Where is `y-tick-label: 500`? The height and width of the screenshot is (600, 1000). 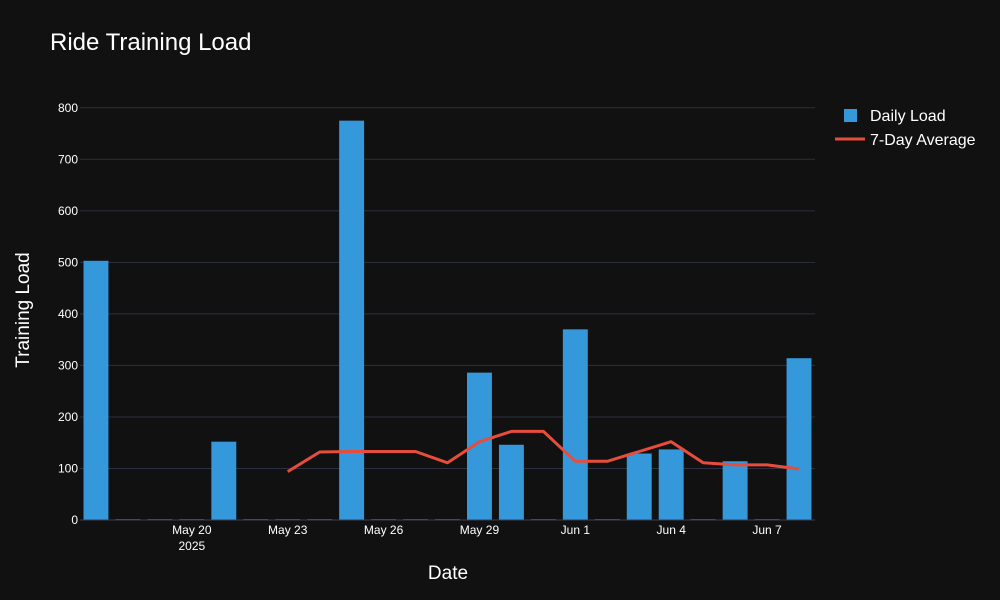 y-tick-label: 500 is located at coordinates (68, 262).